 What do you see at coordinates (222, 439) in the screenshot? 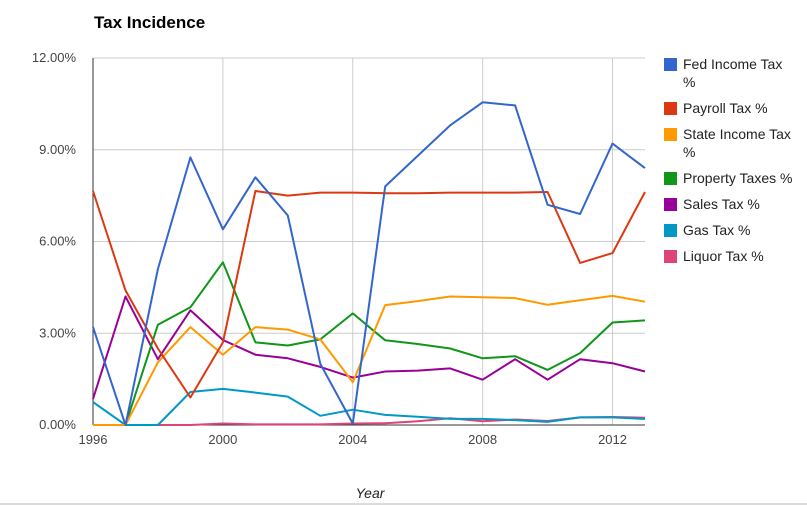
I see `x-tick-label: 2000` at bounding box center [222, 439].